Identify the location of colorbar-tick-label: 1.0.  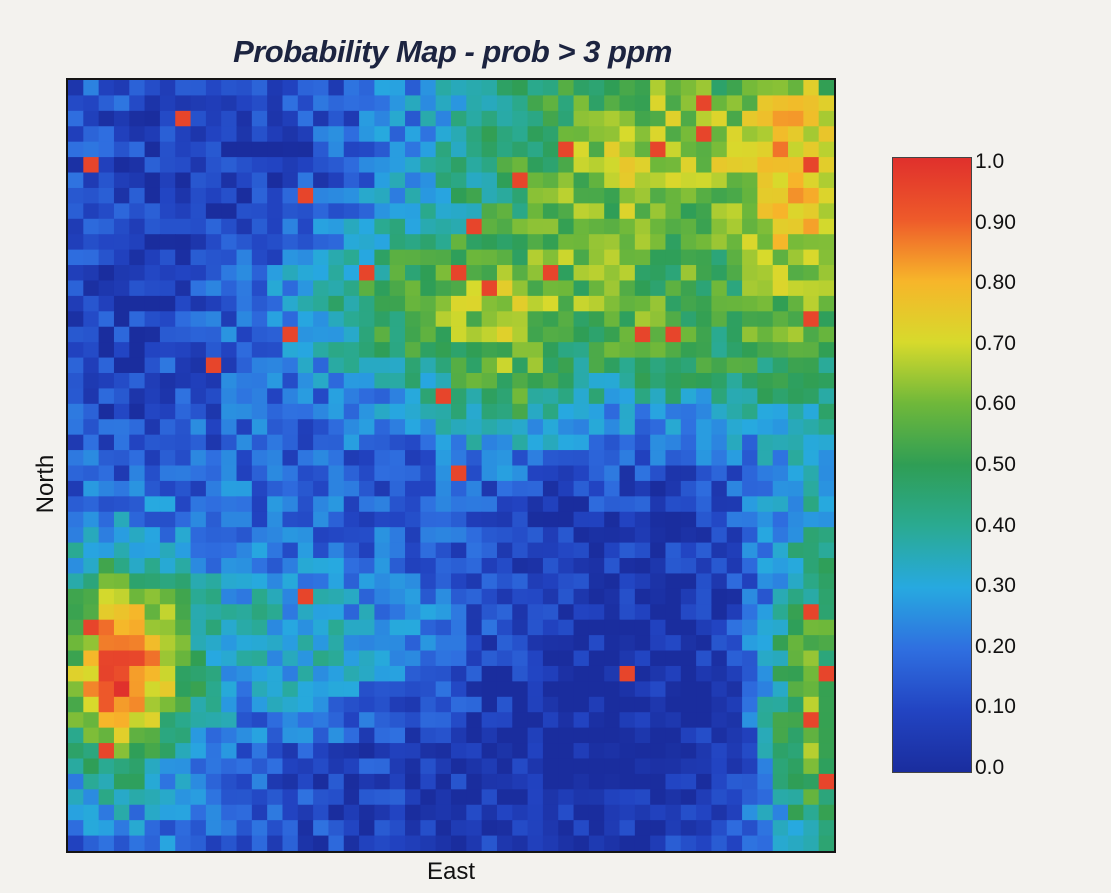
(990, 161).